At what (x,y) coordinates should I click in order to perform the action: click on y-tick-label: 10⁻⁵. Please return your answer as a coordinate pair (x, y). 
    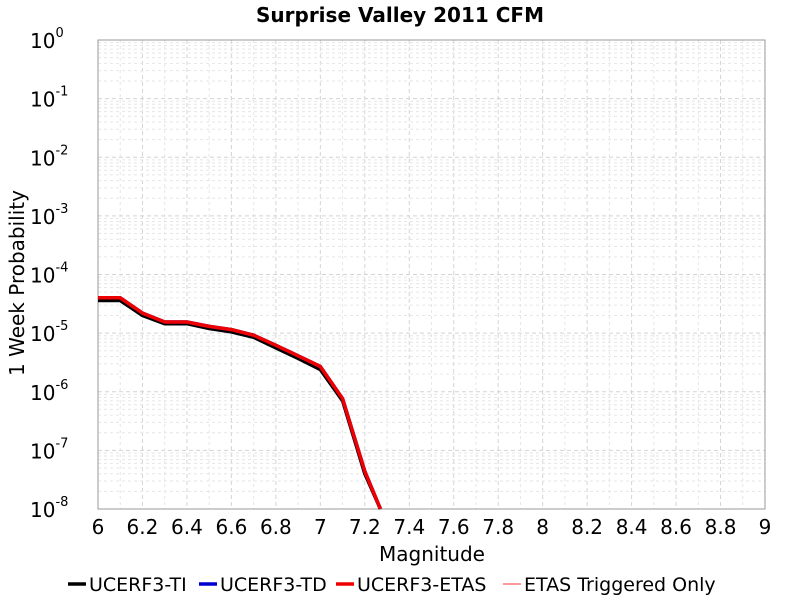
    Looking at the image, I should click on (49, 332).